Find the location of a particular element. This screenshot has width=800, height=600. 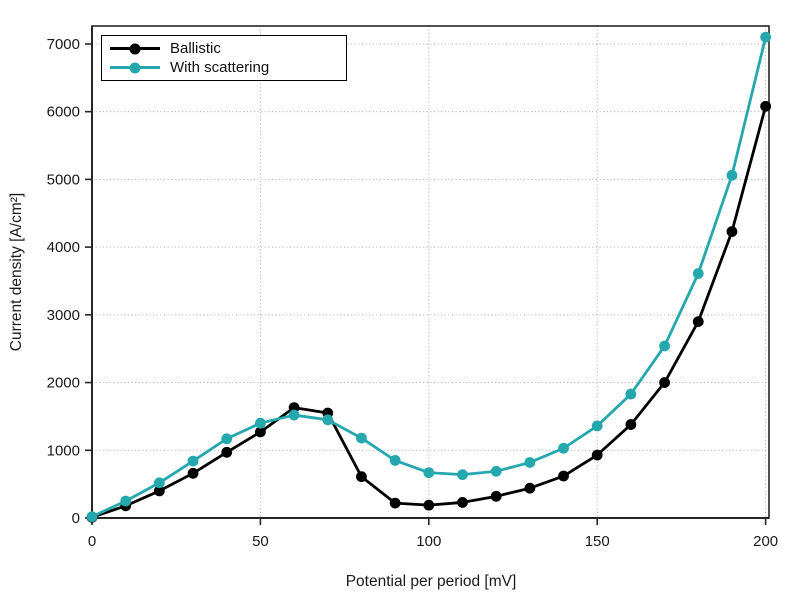

y-tick-label-1: 1000 is located at coordinates (63, 450).